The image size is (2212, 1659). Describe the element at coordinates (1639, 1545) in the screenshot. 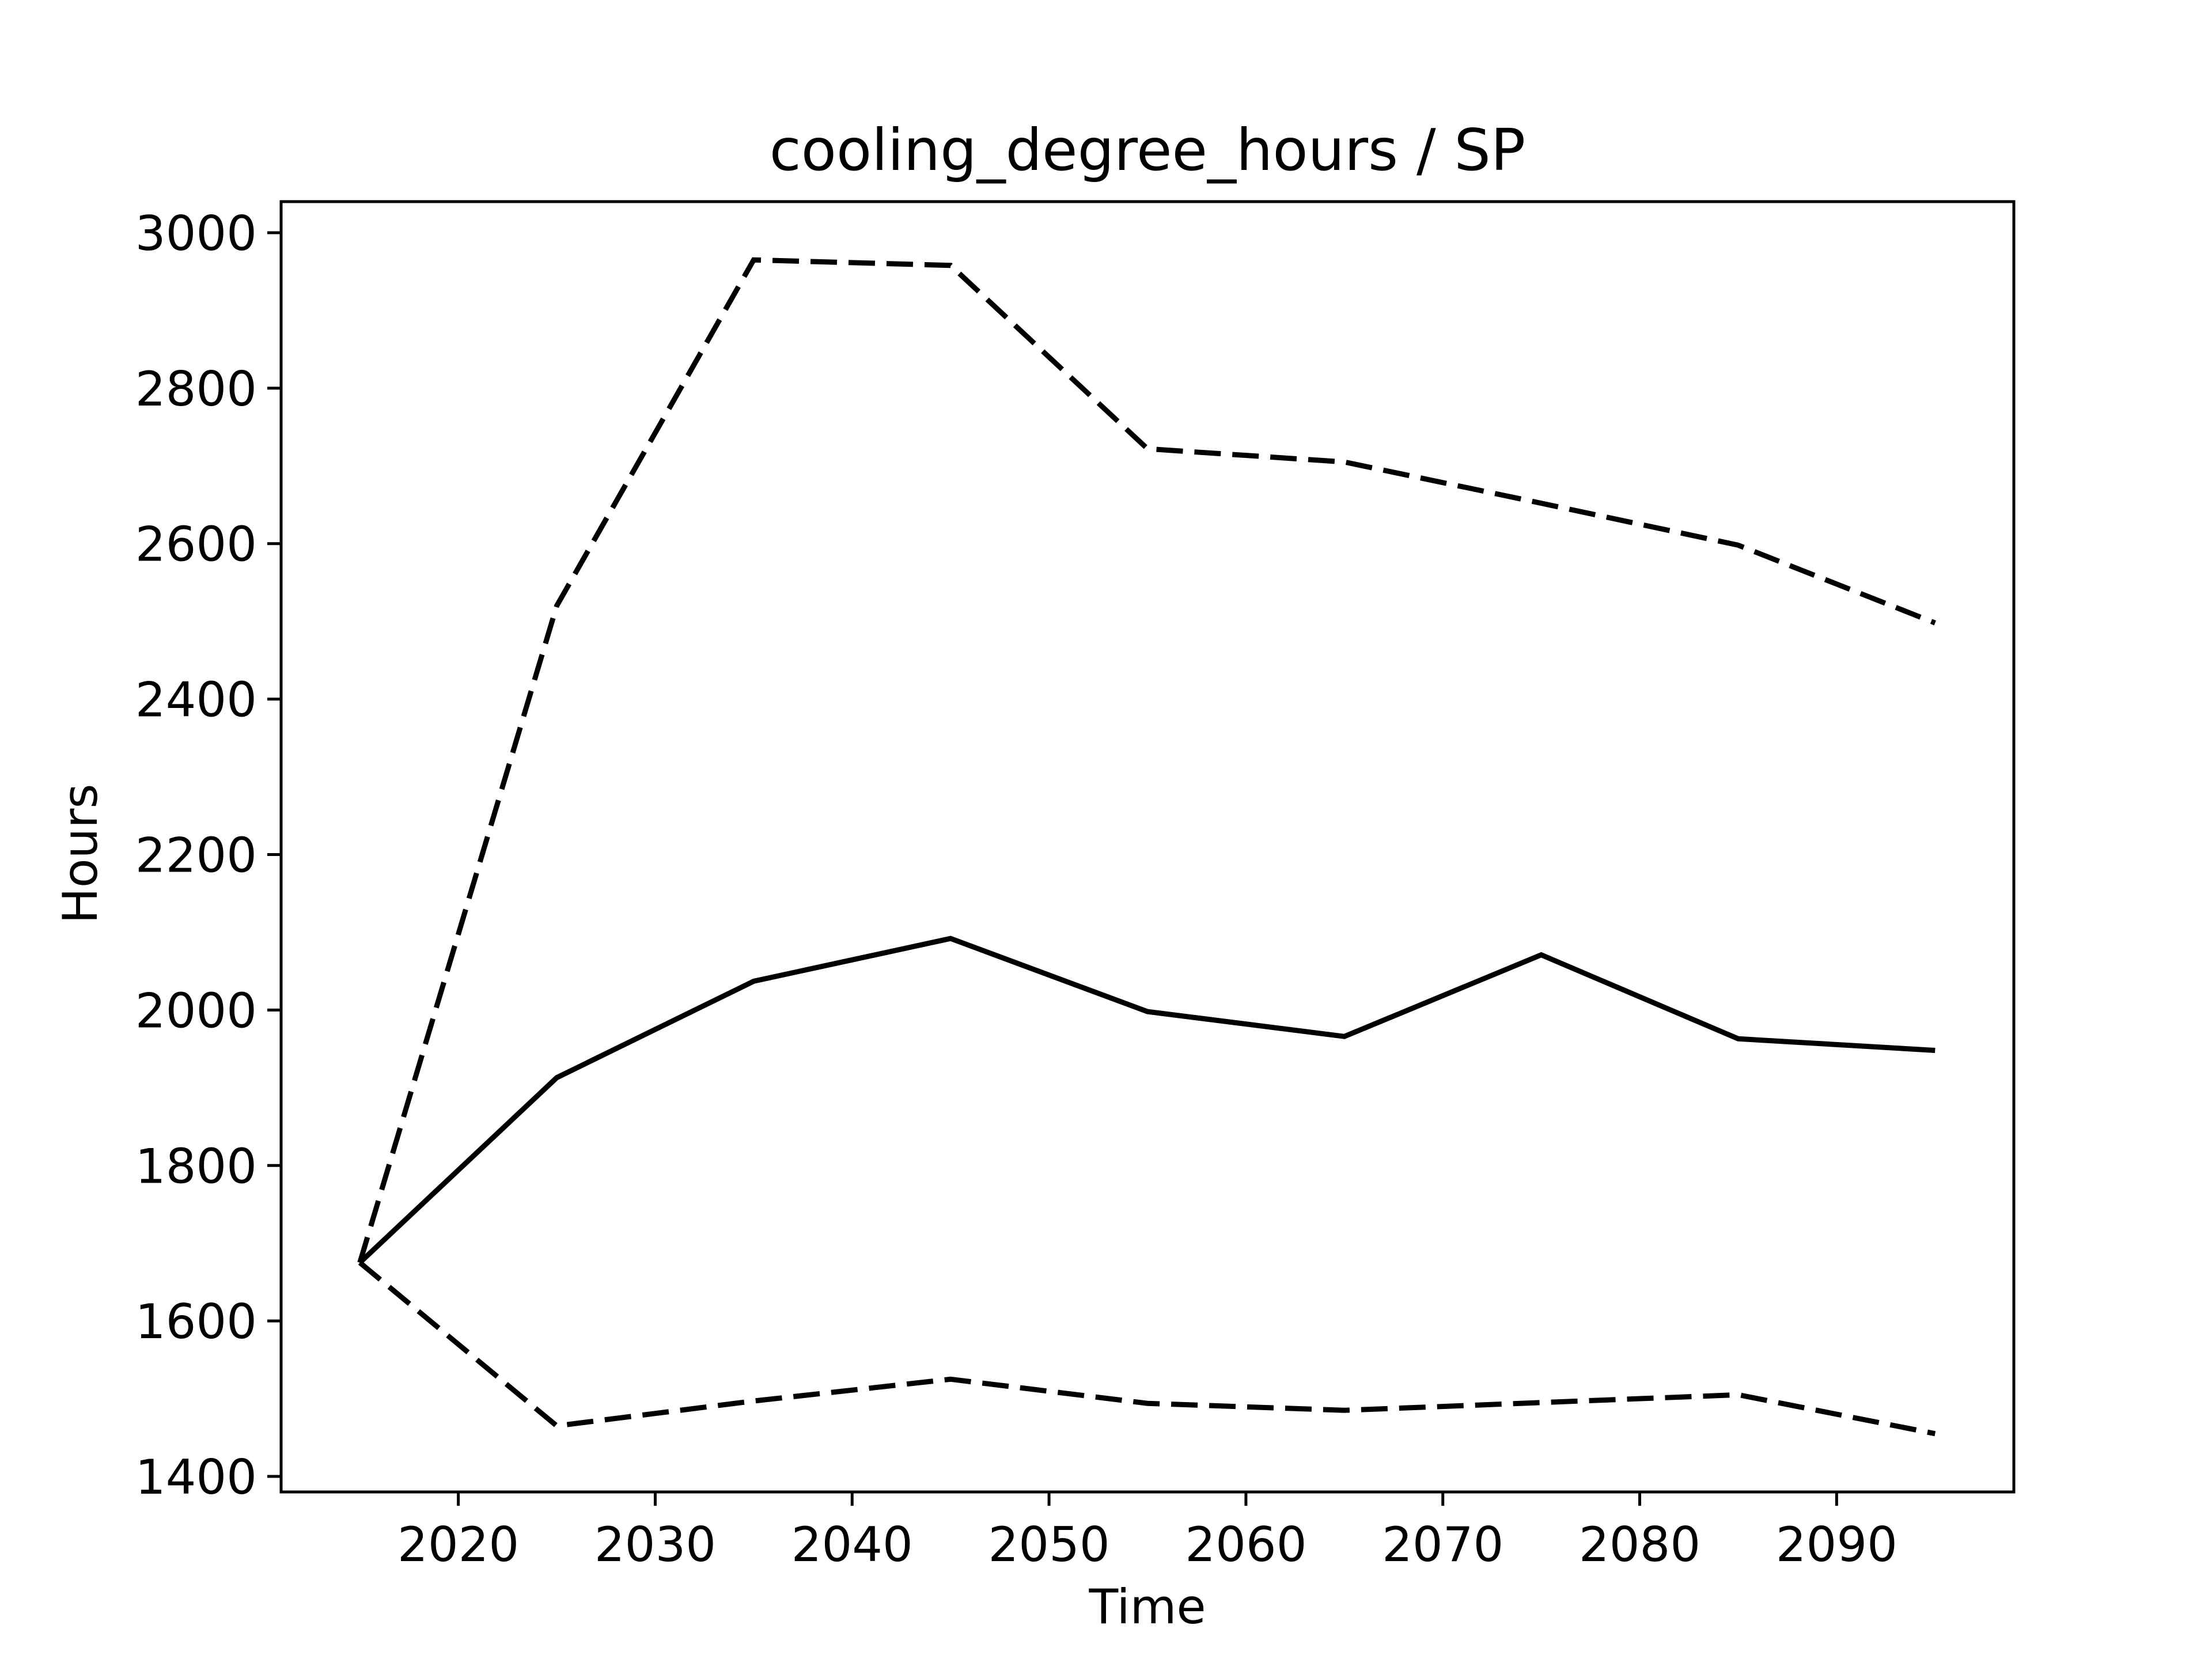

I see `x-tick-label: 2080` at that location.